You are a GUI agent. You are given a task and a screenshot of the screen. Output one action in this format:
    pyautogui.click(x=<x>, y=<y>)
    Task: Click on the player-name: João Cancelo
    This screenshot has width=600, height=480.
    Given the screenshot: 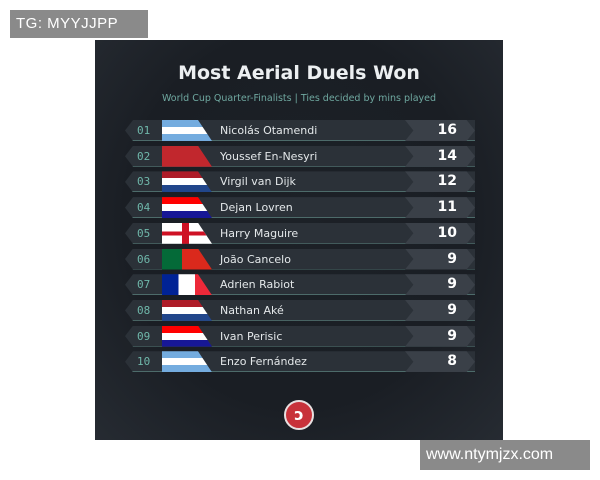 What is the action you would take?
    pyautogui.click(x=255, y=259)
    